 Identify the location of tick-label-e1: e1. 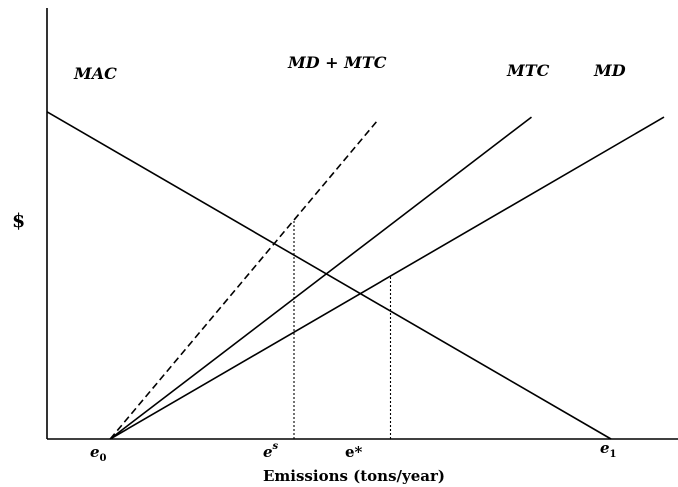
(608, 449).